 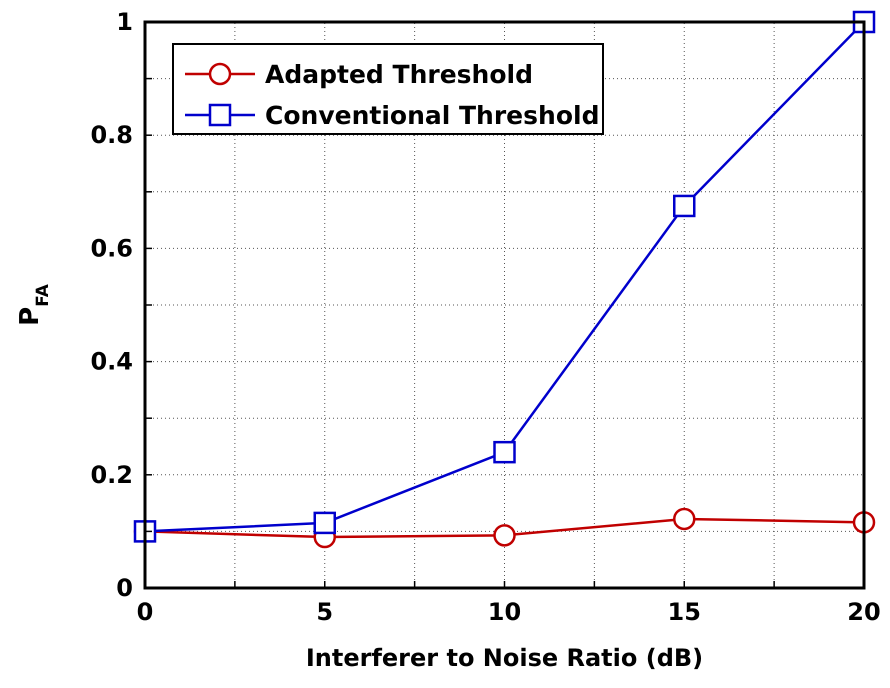 I want to click on y-tick-label: 0.8, so click(x=111, y=135).